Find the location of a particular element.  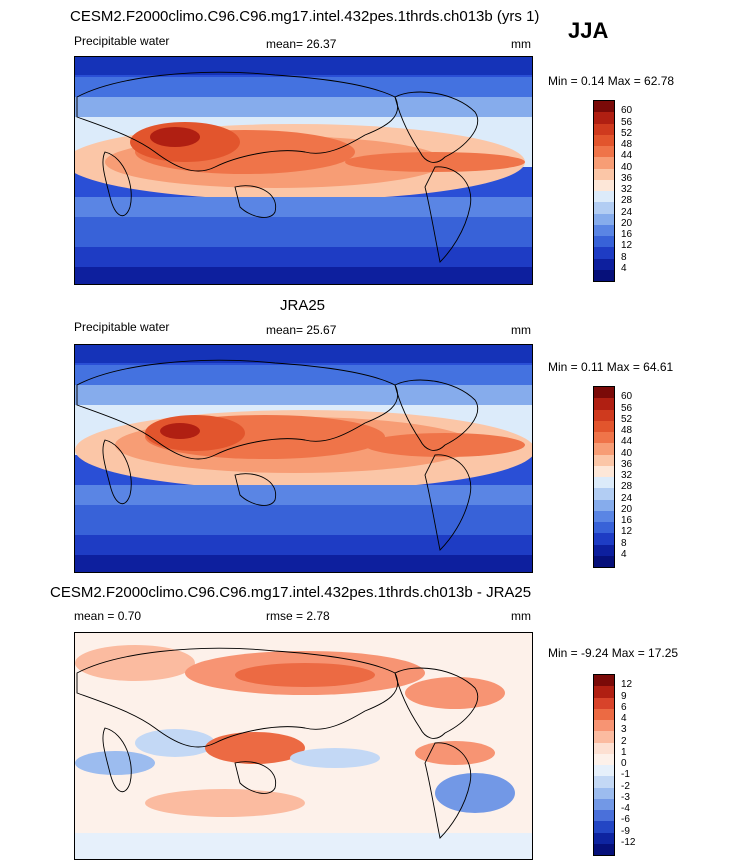

panel2-colorbar is located at coordinates (604, 477).